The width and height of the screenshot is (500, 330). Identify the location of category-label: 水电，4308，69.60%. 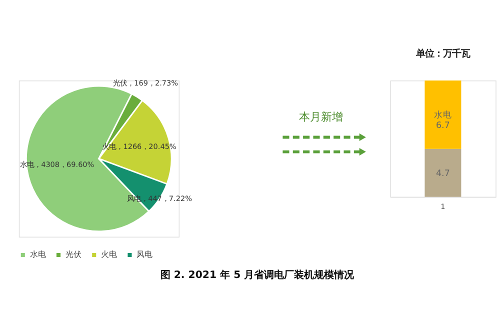
(57, 164).